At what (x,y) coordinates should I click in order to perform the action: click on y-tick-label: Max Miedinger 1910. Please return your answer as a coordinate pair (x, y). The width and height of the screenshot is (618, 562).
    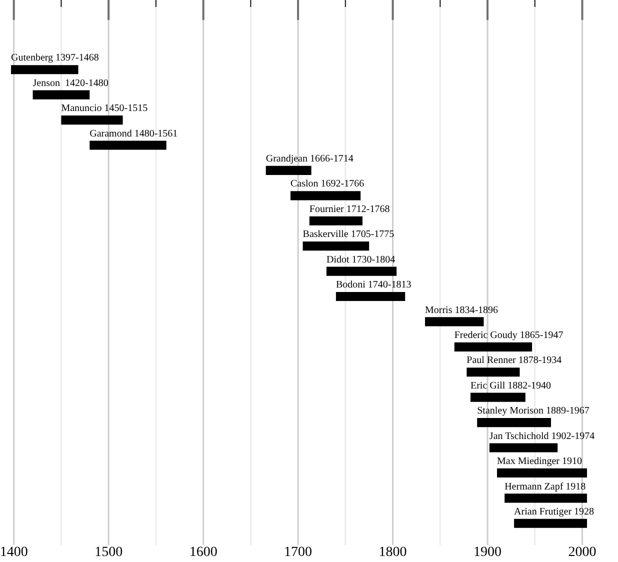
    Looking at the image, I should click on (539, 462).